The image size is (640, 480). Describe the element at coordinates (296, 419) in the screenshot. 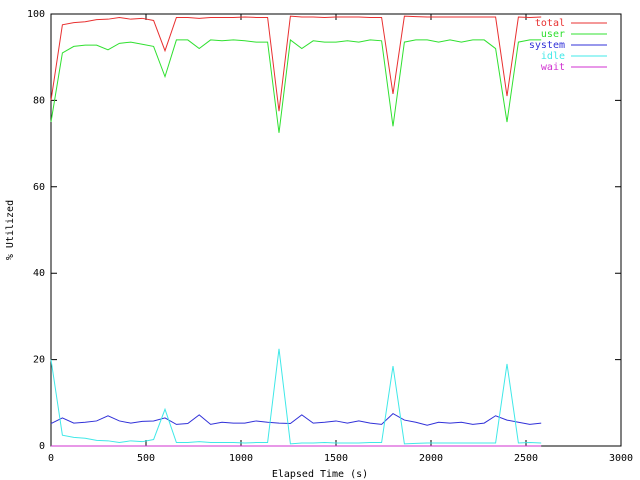

I see `series-line` at that location.